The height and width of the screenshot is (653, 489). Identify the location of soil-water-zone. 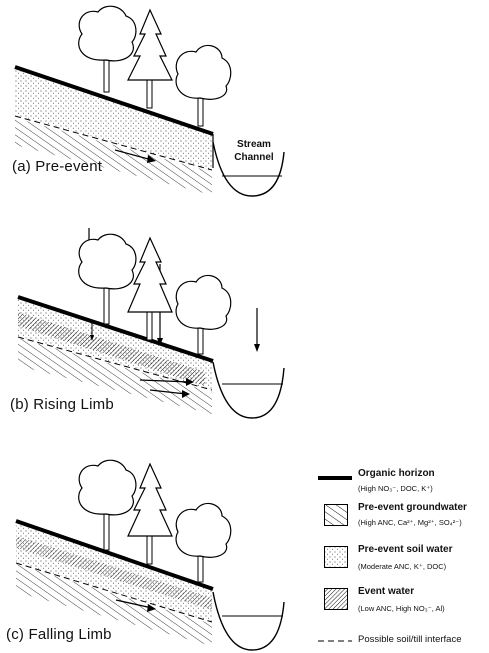
(113, 119).